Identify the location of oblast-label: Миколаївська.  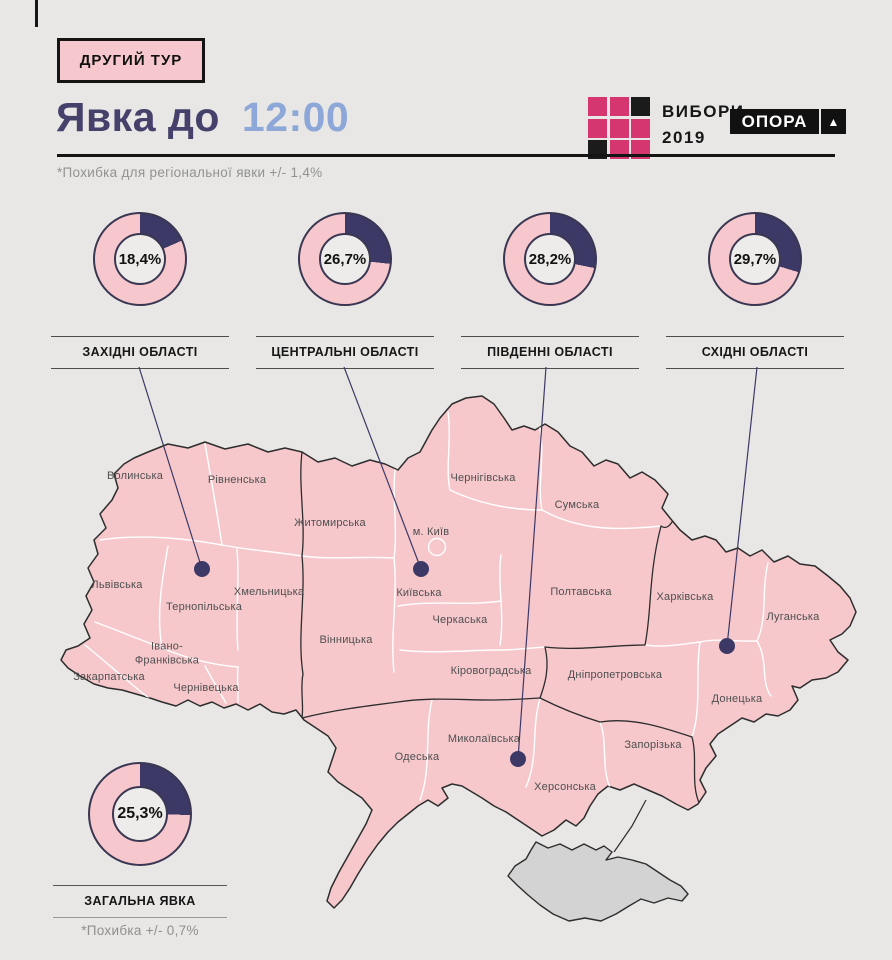
(484, 739).